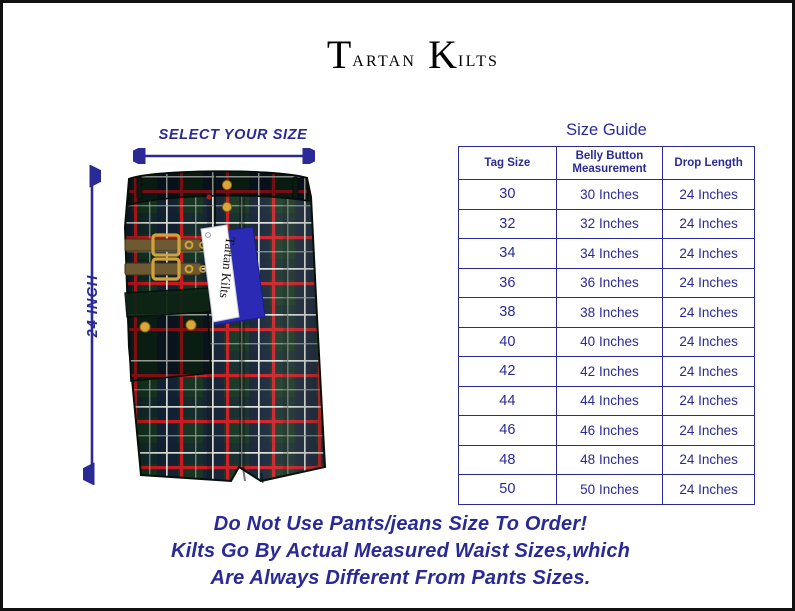 This screenshot has height=611, width=795. What do you see at coordinates (507, 400) in the screenshot?
I see `cell-tag-size: 44` at bounding box center [507, 400].